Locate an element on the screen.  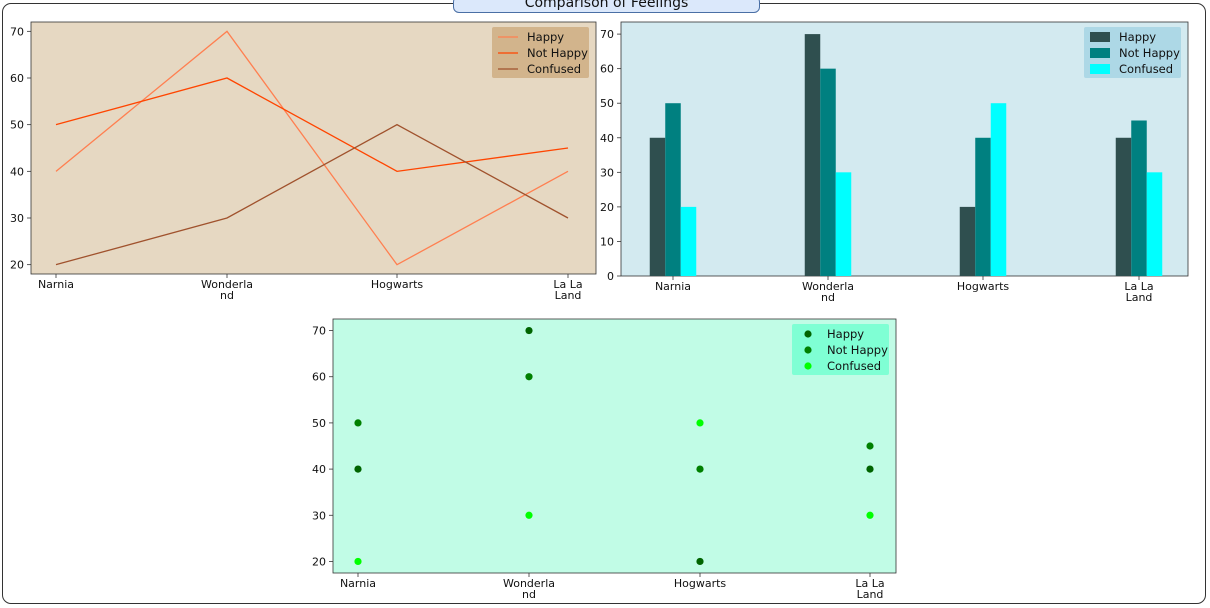
y-tick-label: 10 is located at coordinates (607, 241).